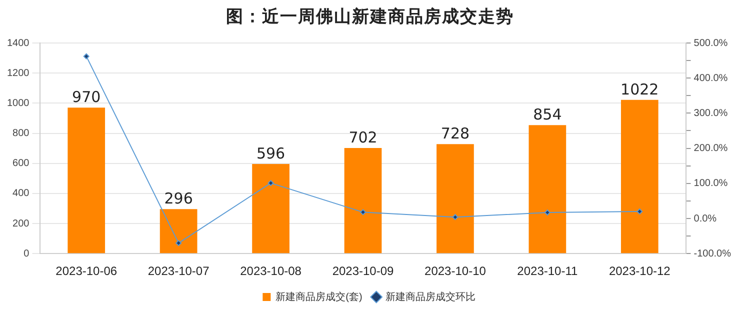 This screenshot has width=740, height=312. Describe the element at coordinates (639, 271) in the screenshot. I see `x-tick-label: 2023-10-12` at that location.